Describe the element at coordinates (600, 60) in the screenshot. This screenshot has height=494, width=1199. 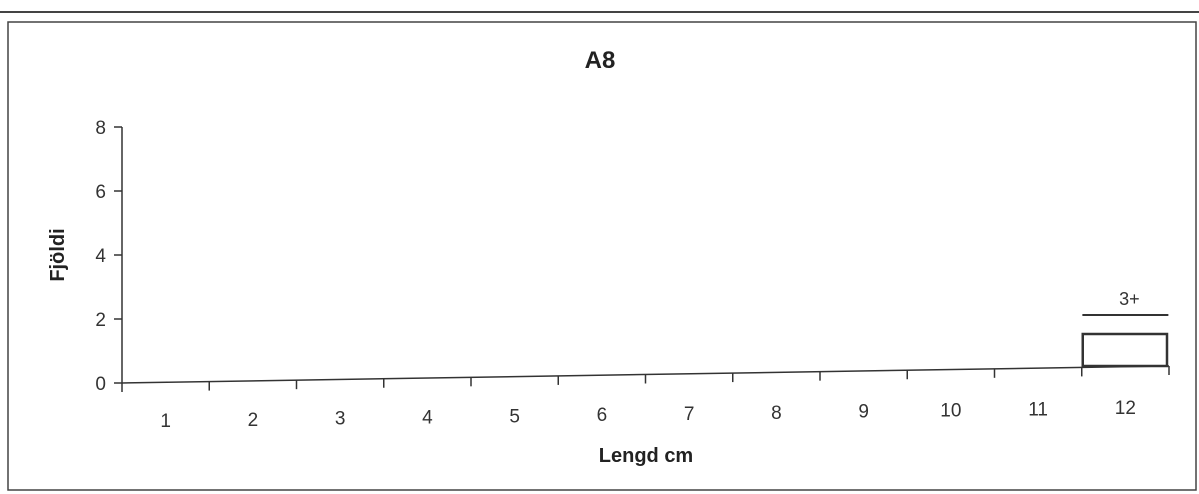
I see `chart-title: A8` at that location.